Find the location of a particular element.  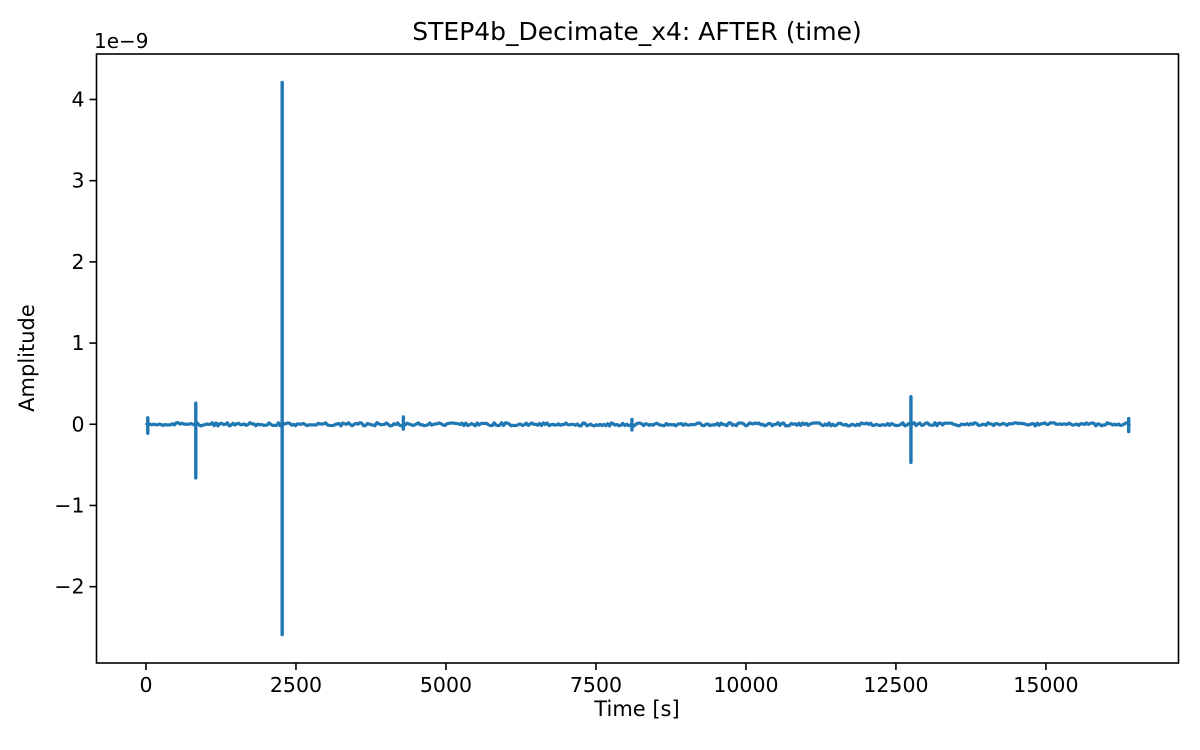

y-tick-label: 1 is located at coordinates (77, 343).